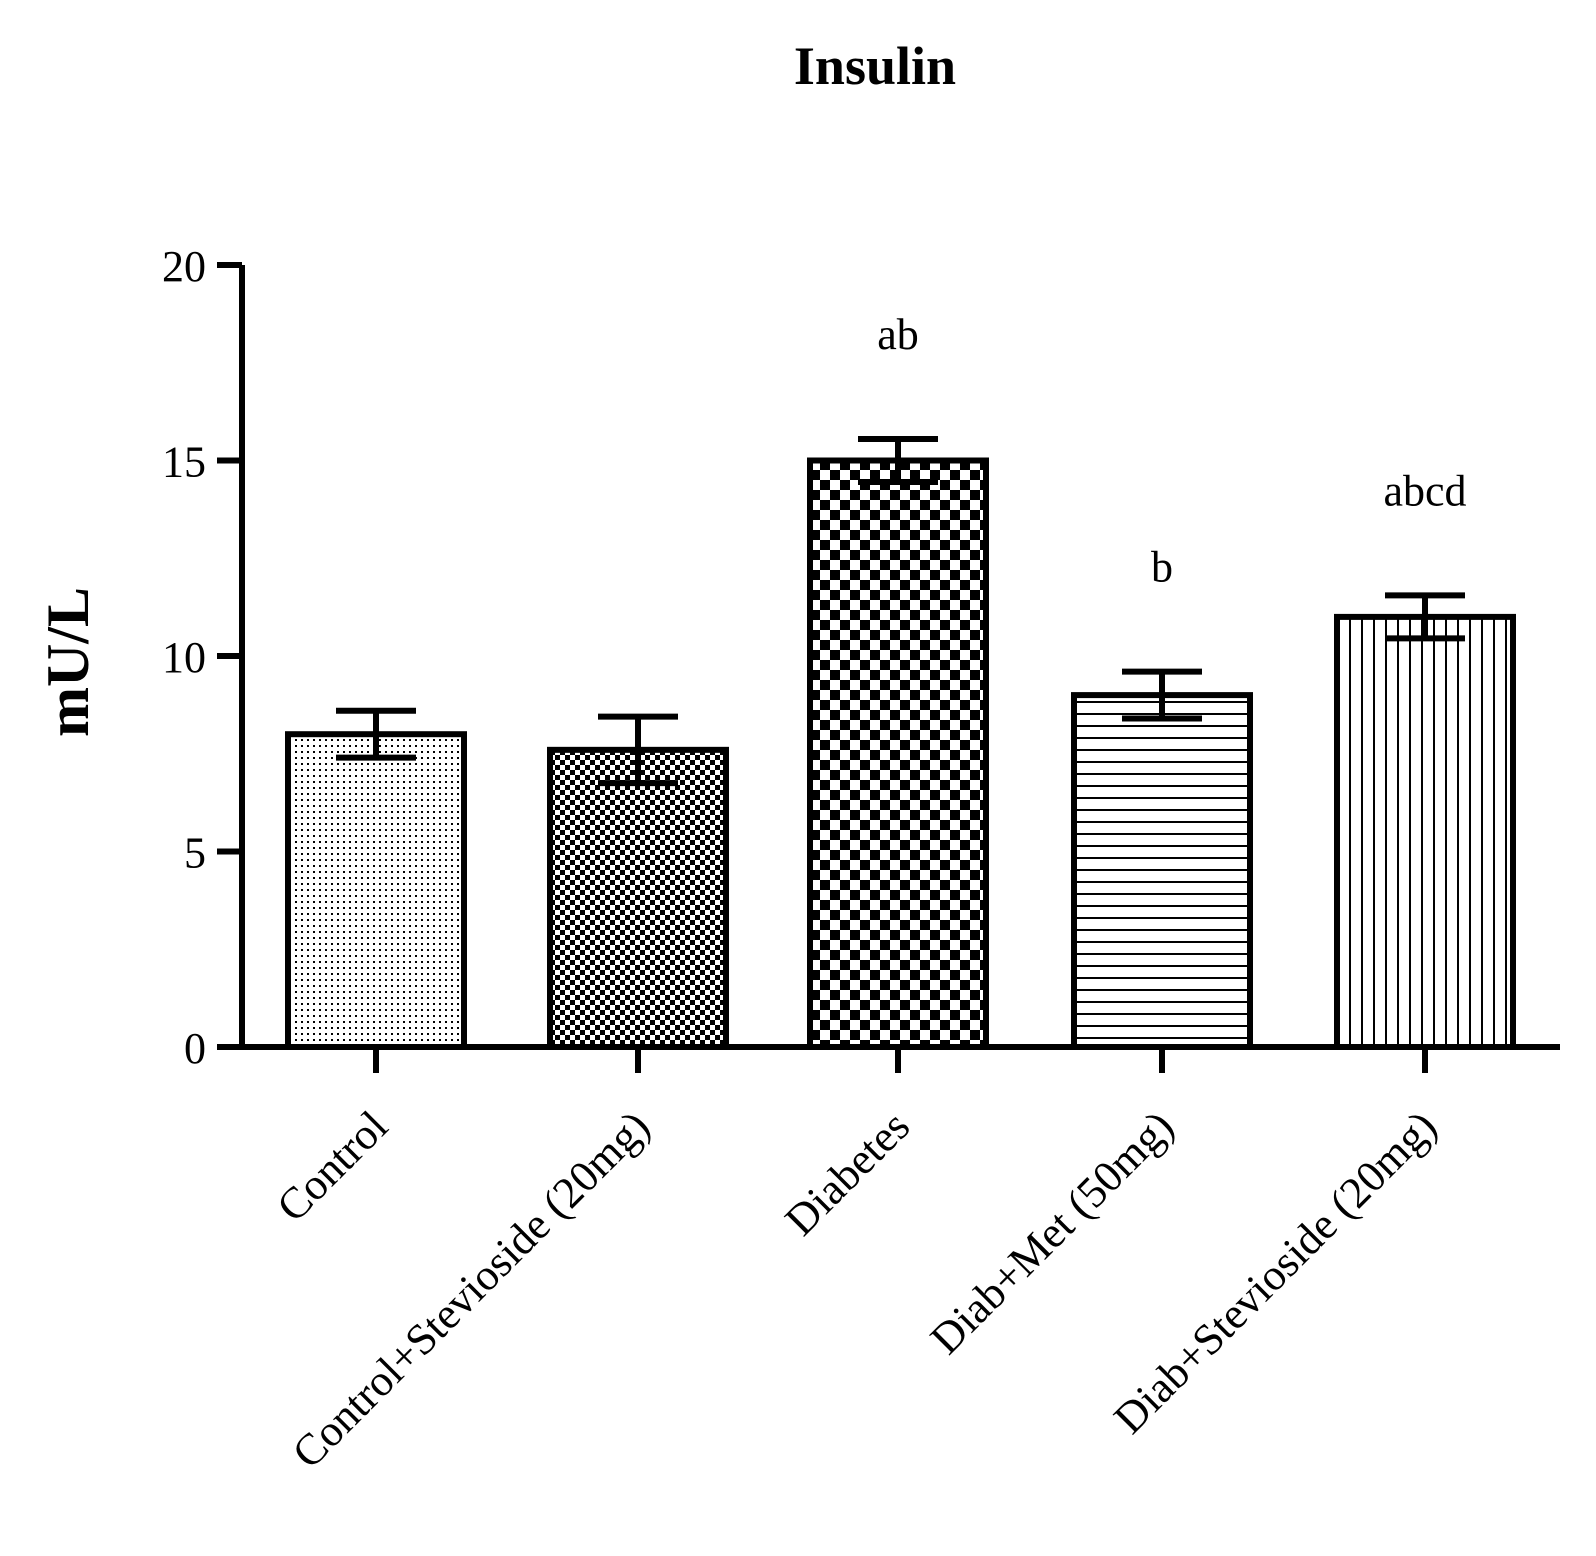  I want to click on x-tick-label: Diabetes, so click(847, 1172).